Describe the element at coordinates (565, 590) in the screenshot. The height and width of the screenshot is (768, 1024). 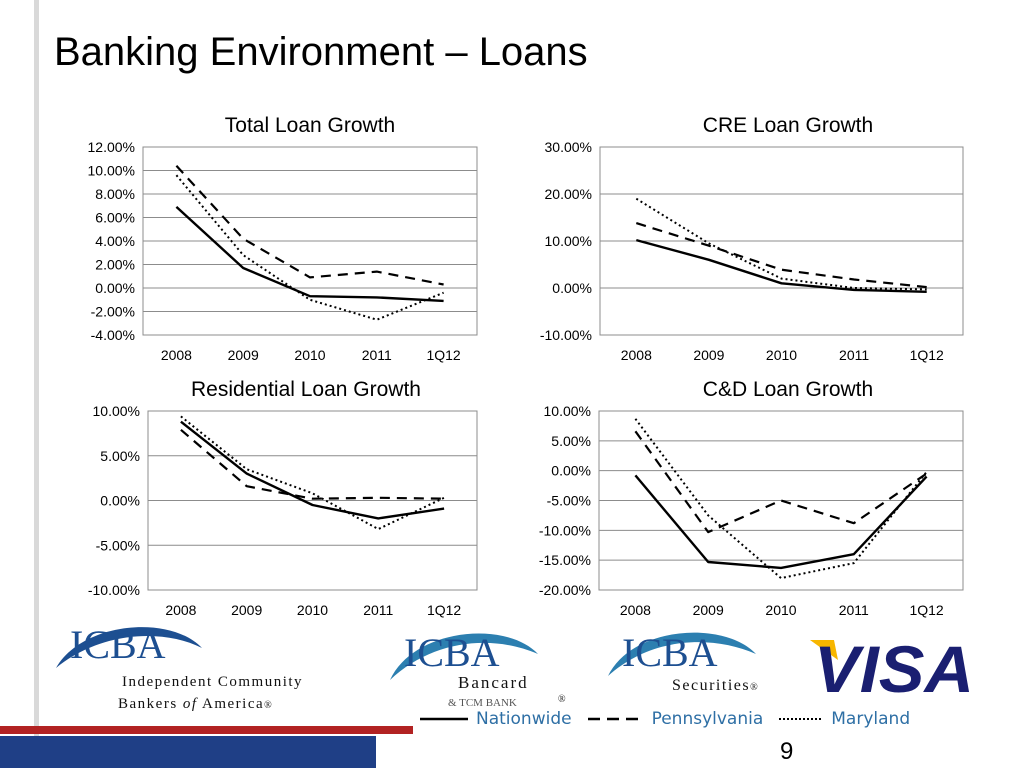
I see `y-tick-label: -20.00%` at that location.